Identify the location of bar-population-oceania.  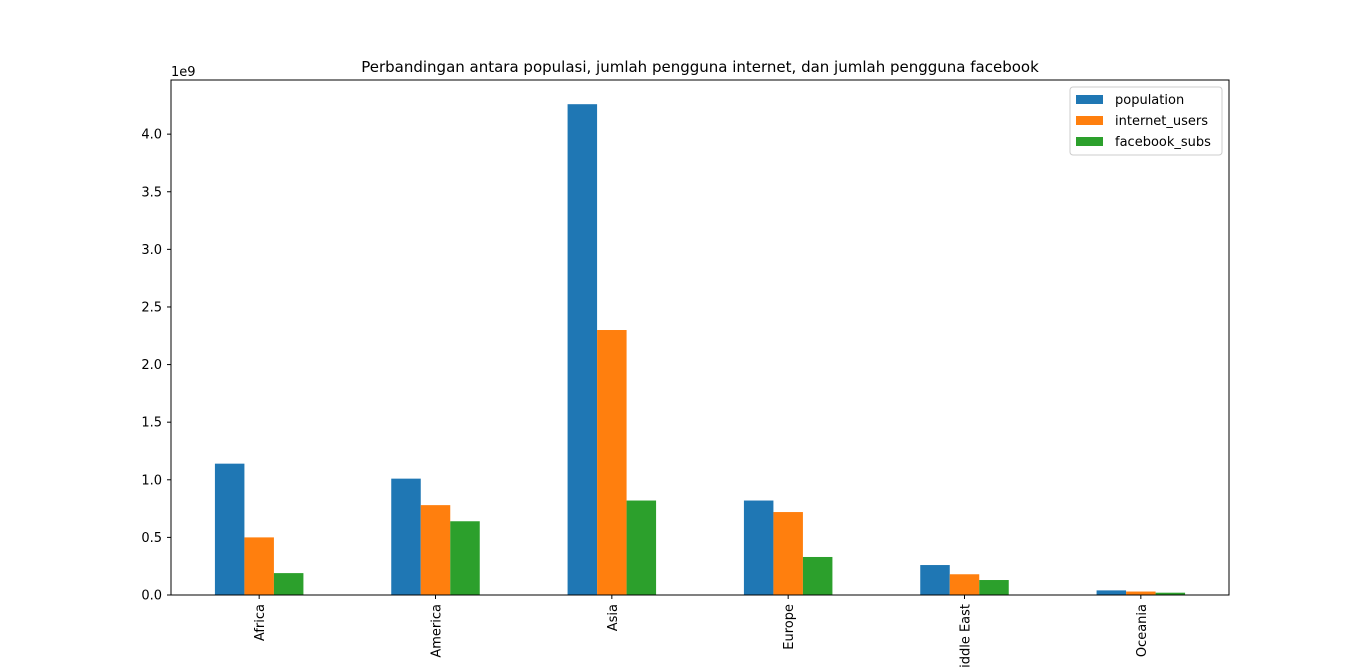
(1111, 592).